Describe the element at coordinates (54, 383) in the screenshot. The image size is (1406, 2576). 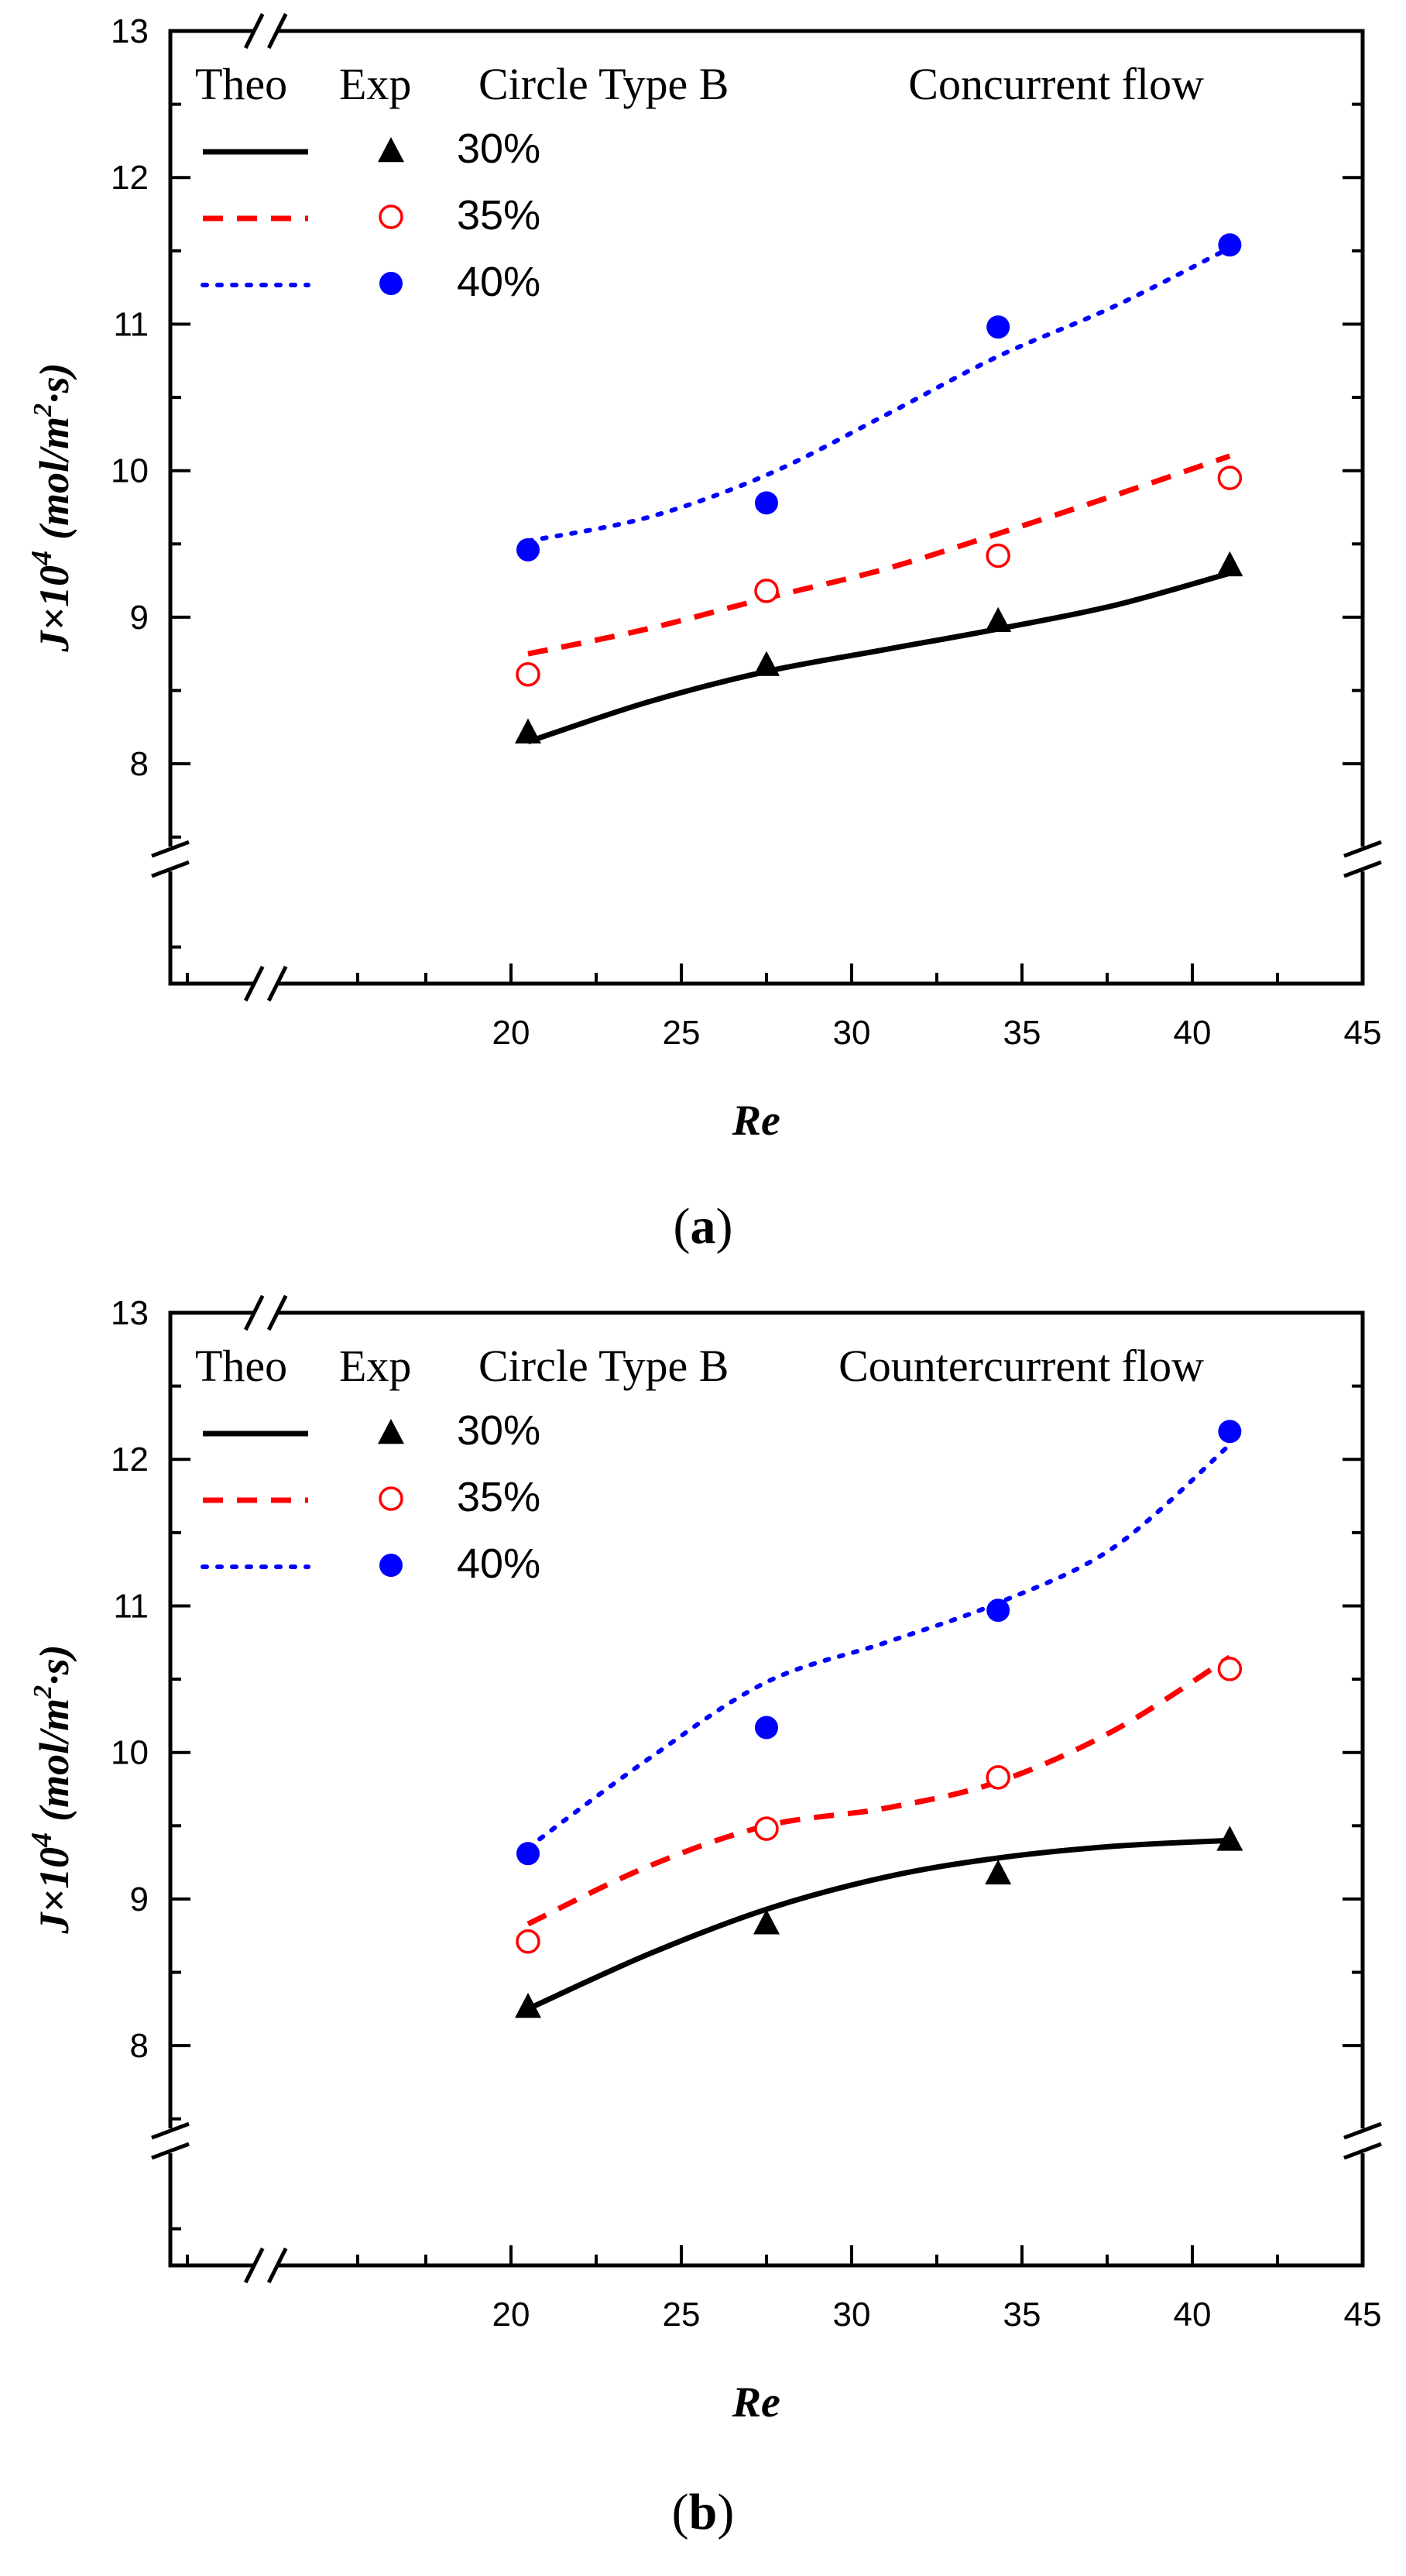
I see `y-label-unit-tail: ·s)` at that location.